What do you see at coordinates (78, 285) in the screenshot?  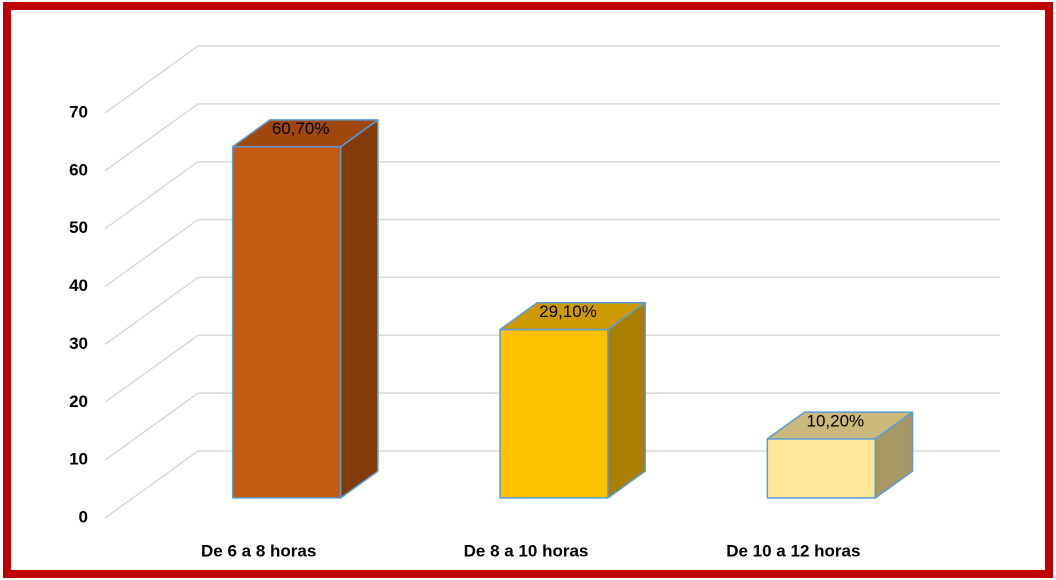 I see `y-tick-label: 40` at bounding box center [78, 285].